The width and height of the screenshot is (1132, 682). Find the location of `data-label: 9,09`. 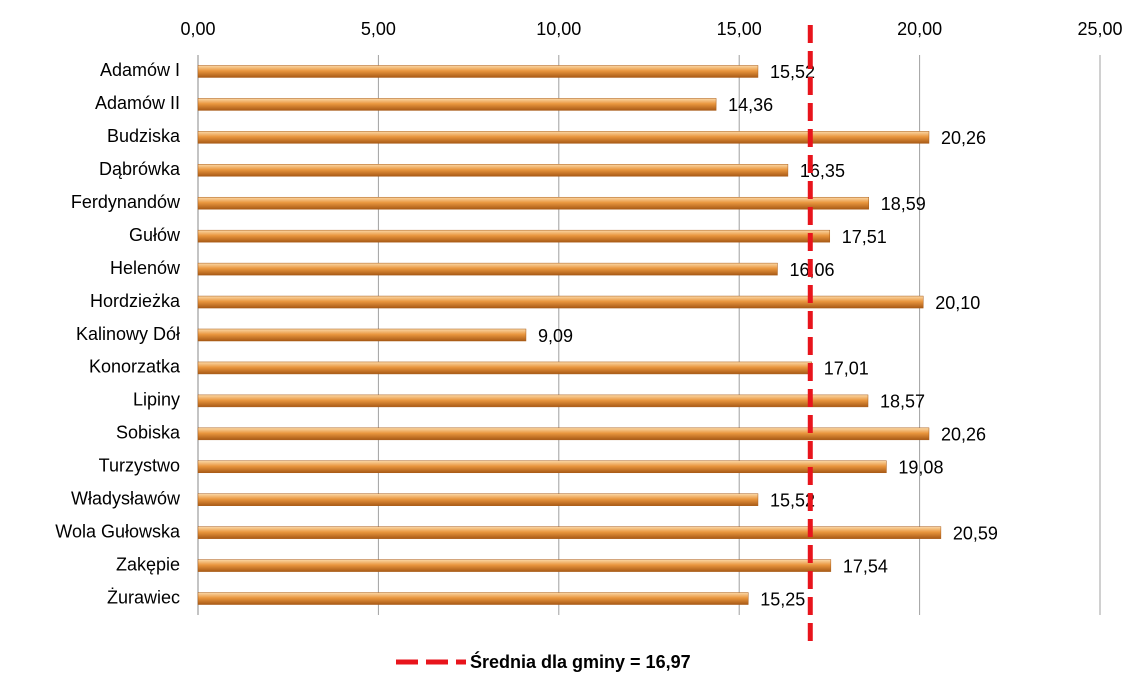

data-label: 9,09 is located at coordinates (555, 336).